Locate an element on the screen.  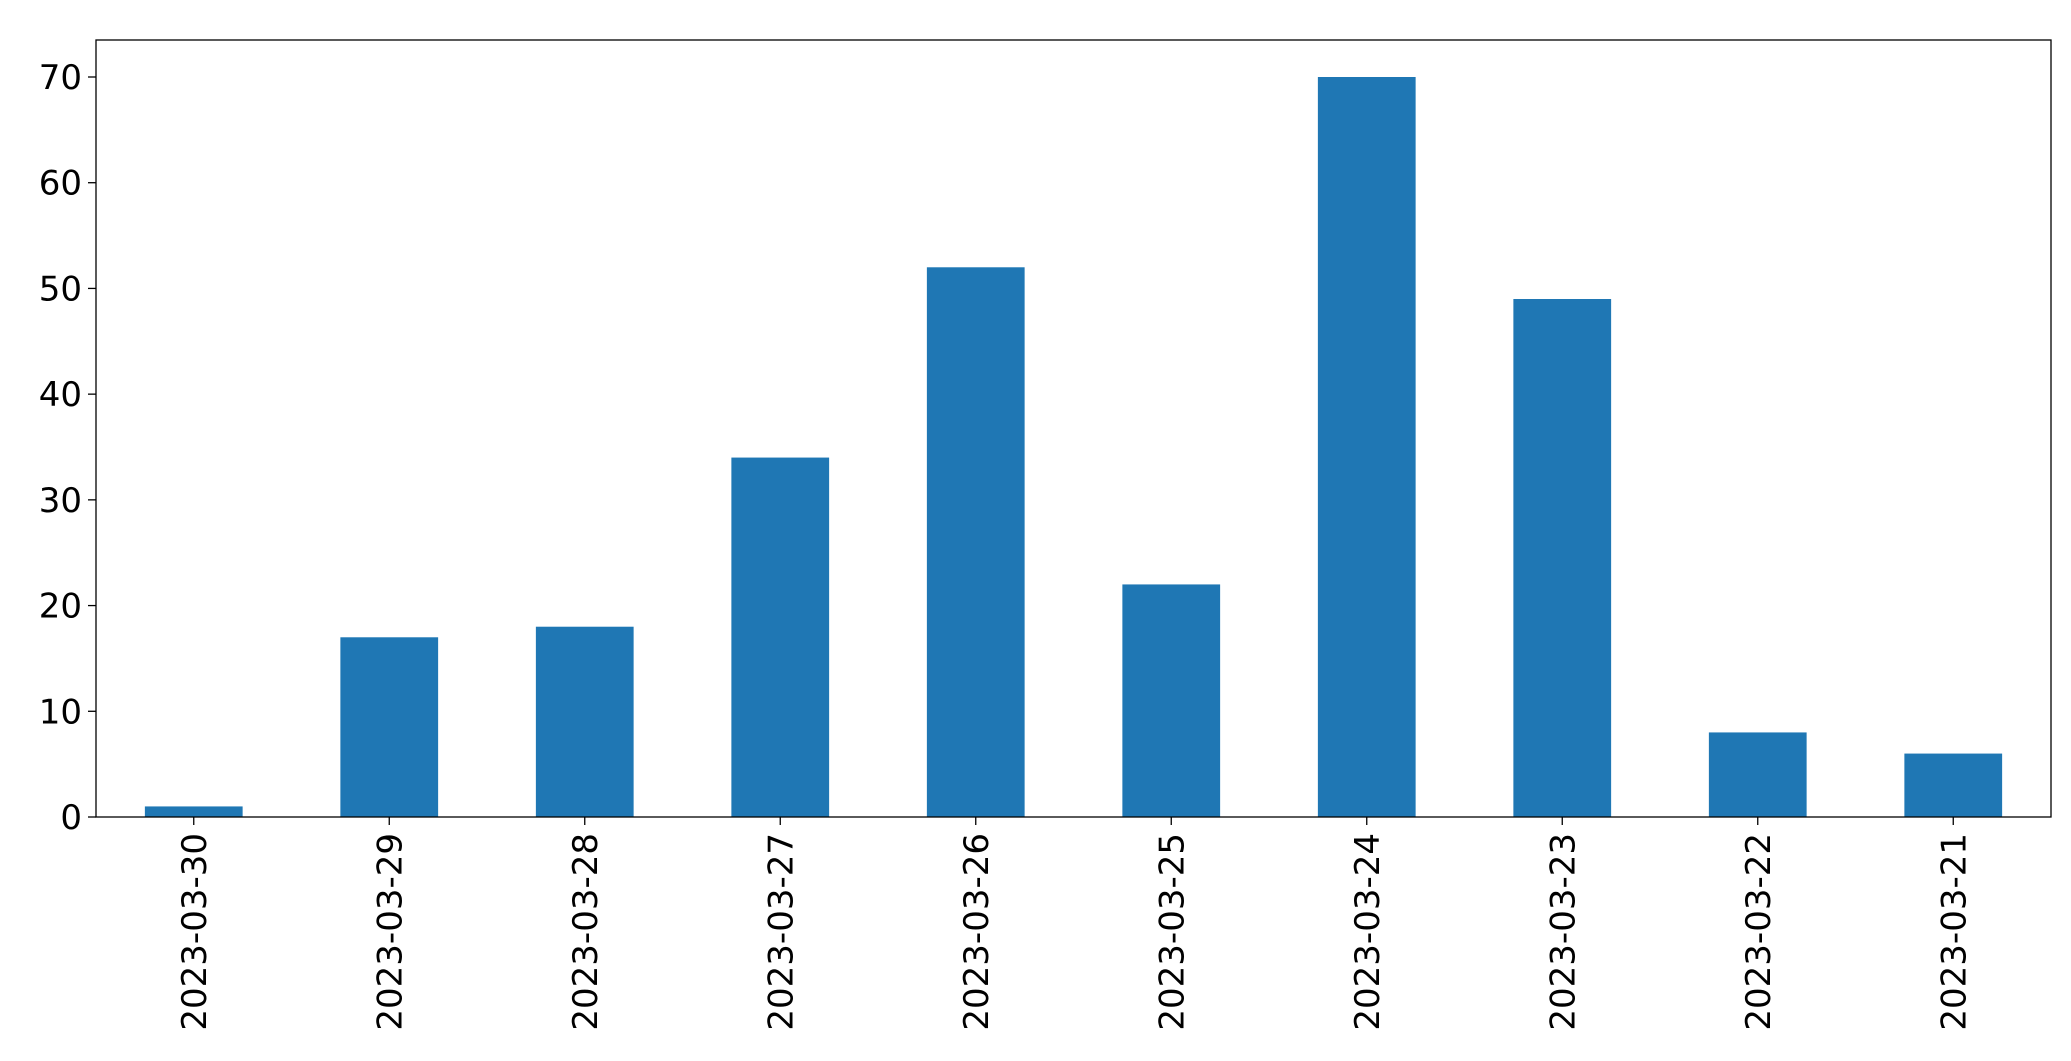
x-tick-label: 2023-03-25 is located at coordinates (1172, 932).